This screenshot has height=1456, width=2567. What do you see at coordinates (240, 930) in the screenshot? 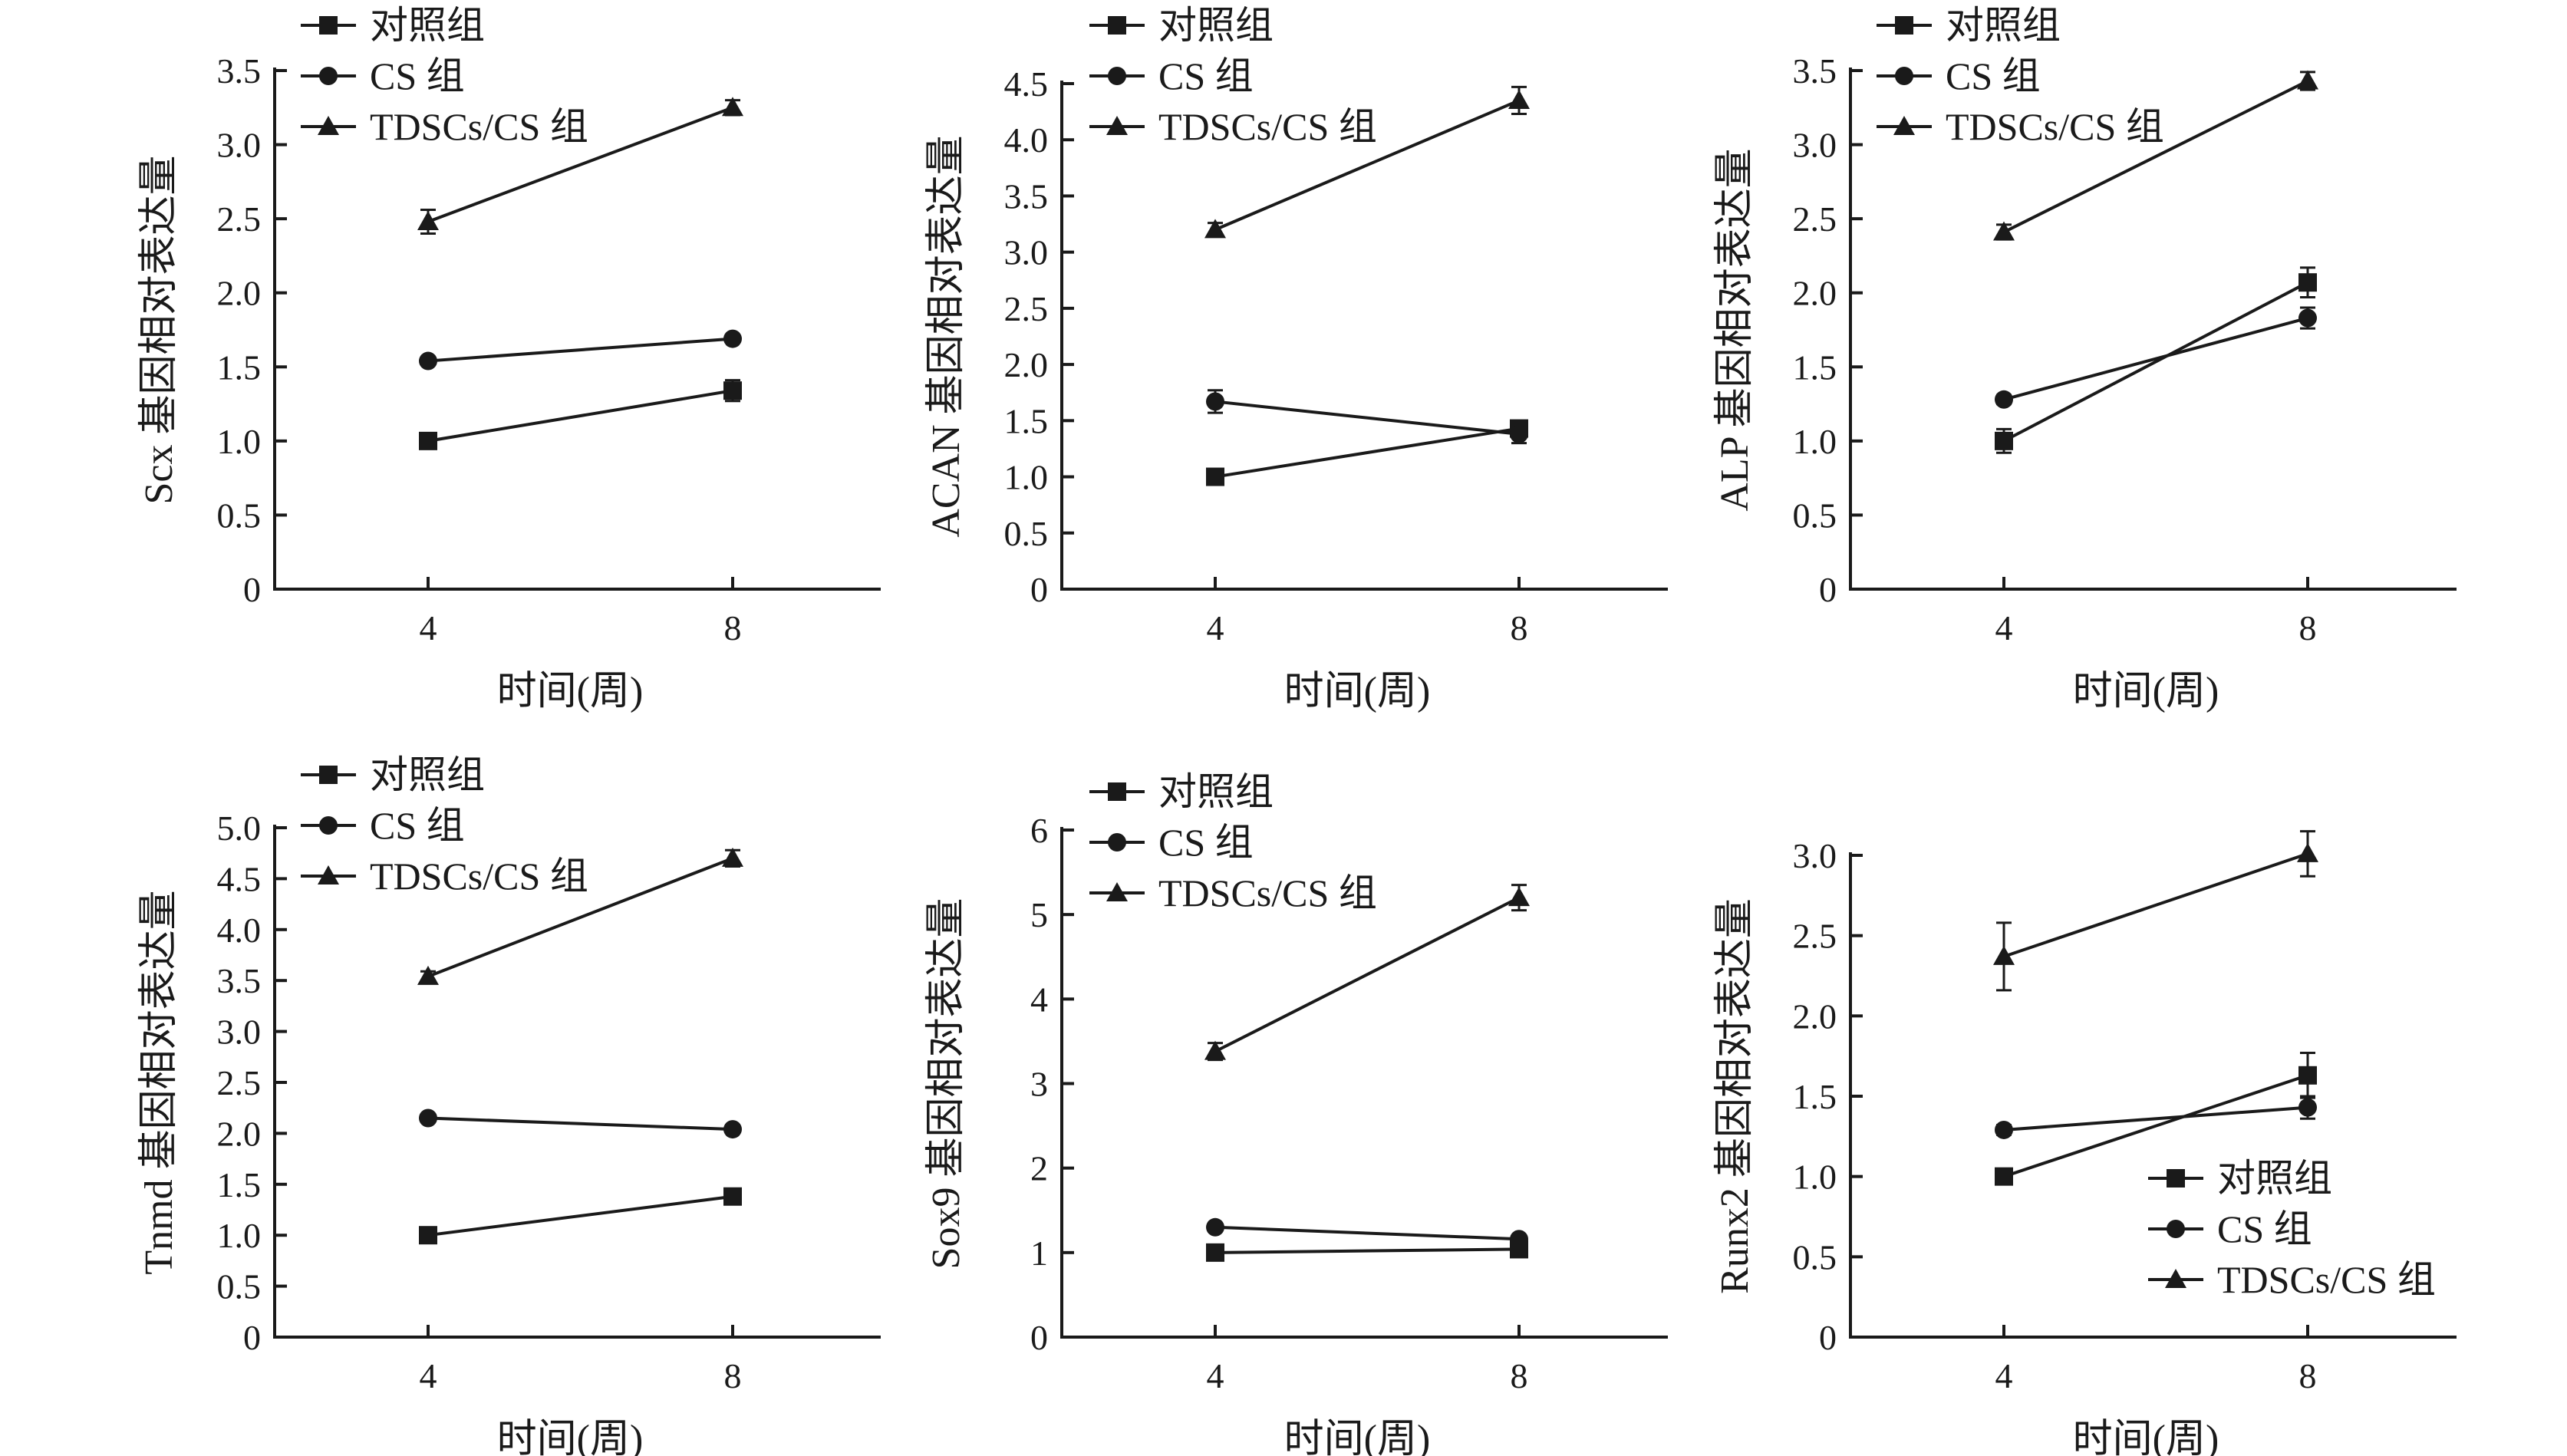
I see `y-tick-label: 4.0` at bounding box center [240, 930].